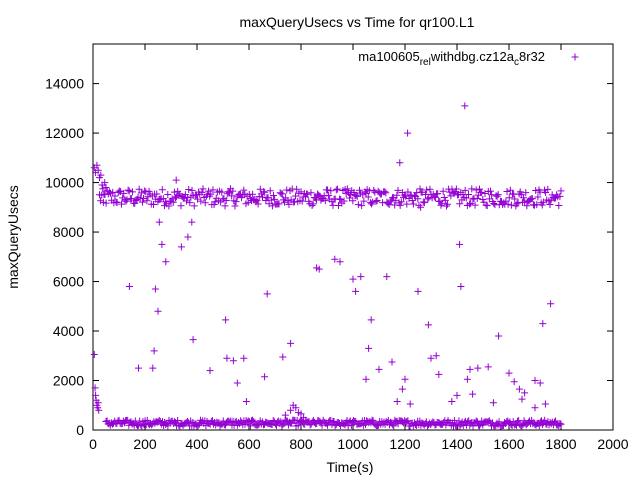 This screenshot has height=480, width=640. I want to click on y-tick-label: 14000, so click(64, 84).